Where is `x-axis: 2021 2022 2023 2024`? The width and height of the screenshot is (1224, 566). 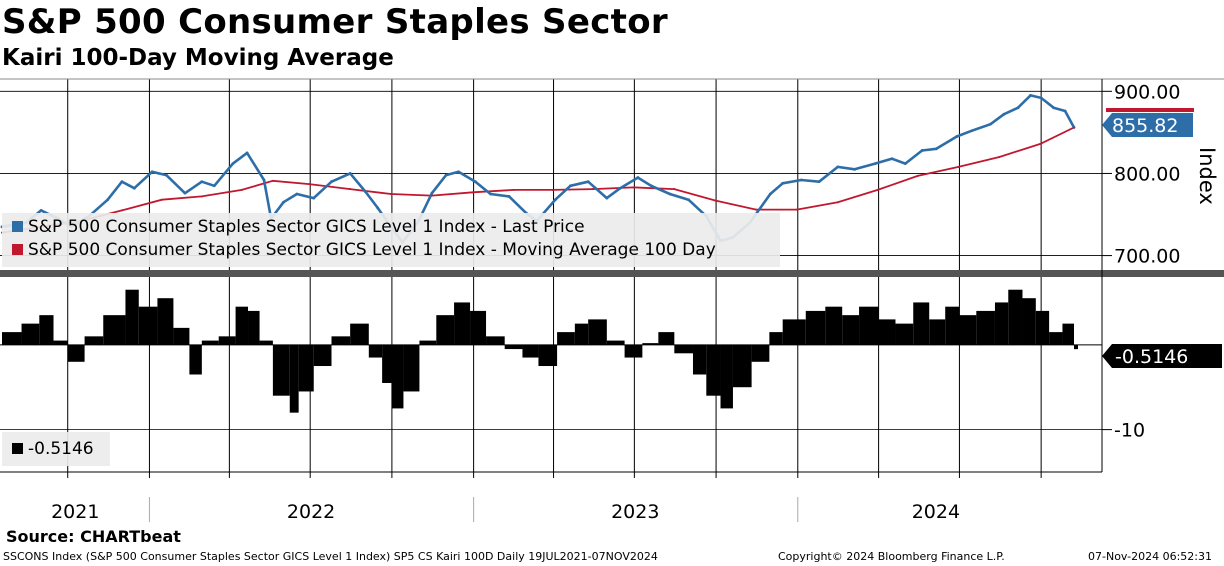 x-axis: 2021 2022 2023 2024 is located at coordinates (546, 497).